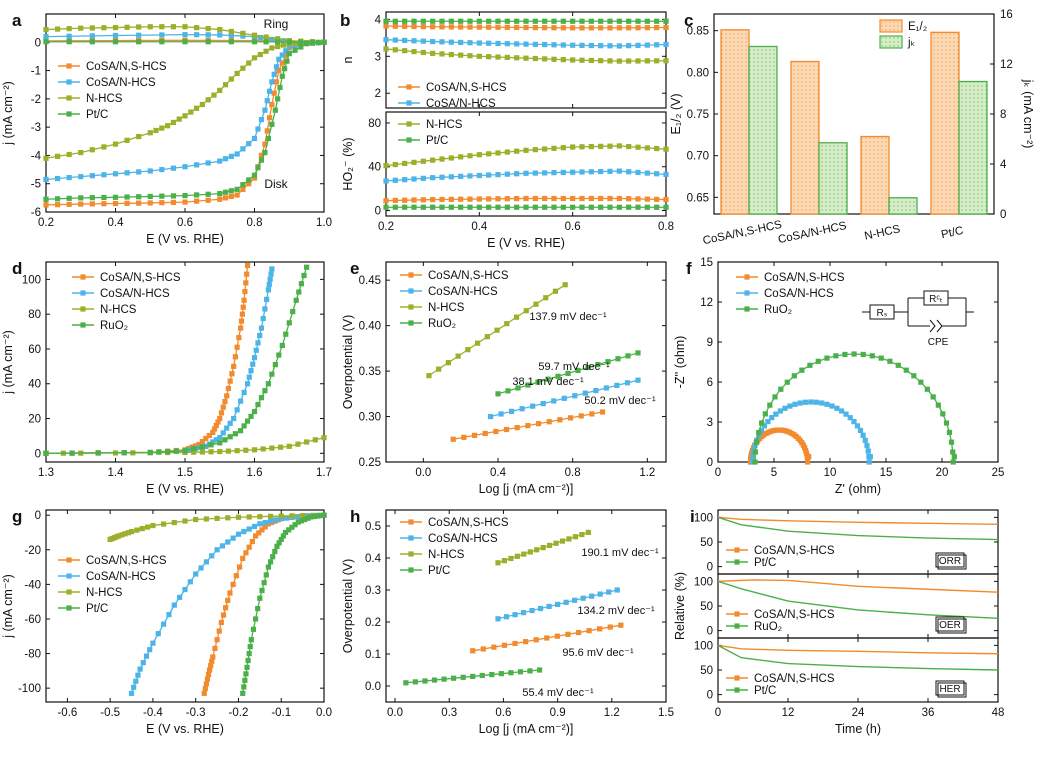 This screenshot has width=1040, height=757. What do you see at coordinates (942, 473) in the screenshot?
I see `x-tick-label: 20` at bounding box center [942, 473].